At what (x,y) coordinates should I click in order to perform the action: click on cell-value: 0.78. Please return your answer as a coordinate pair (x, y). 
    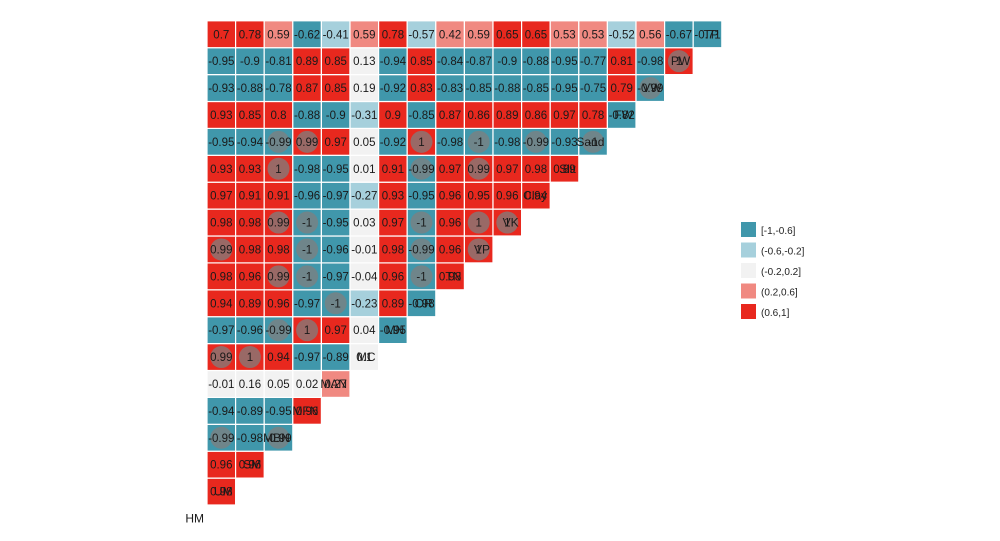
    Looking at the image, I should click on (593, 116).